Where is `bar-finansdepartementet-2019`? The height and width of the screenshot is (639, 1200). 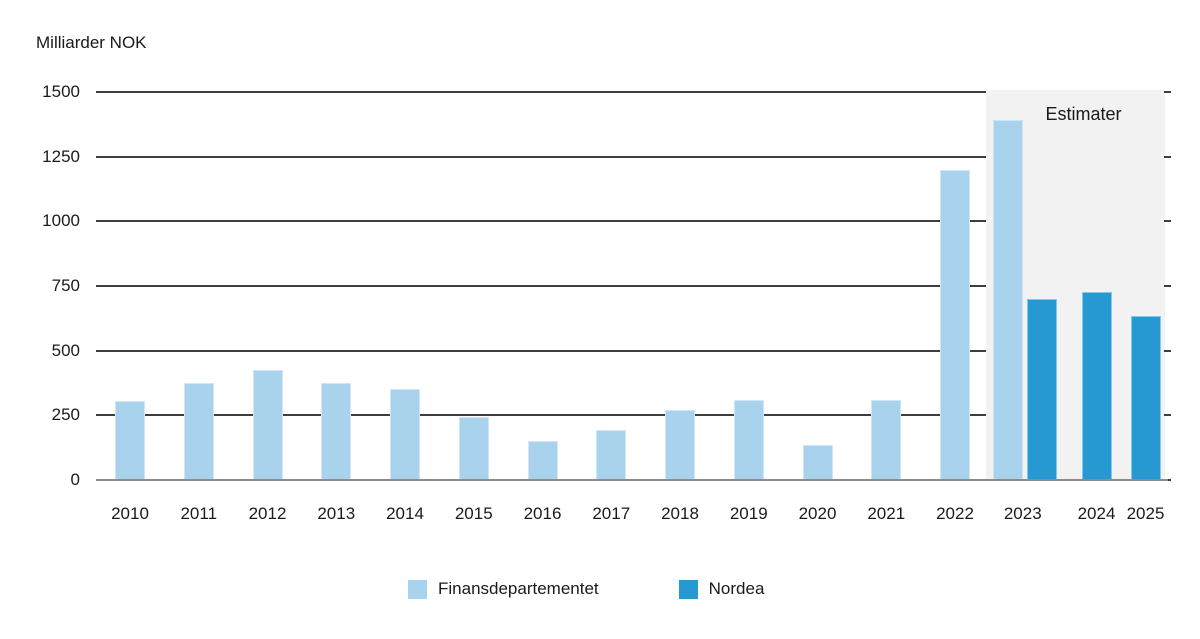
bar-finansdepartementet-2019 is located at coordinates (748, 439).